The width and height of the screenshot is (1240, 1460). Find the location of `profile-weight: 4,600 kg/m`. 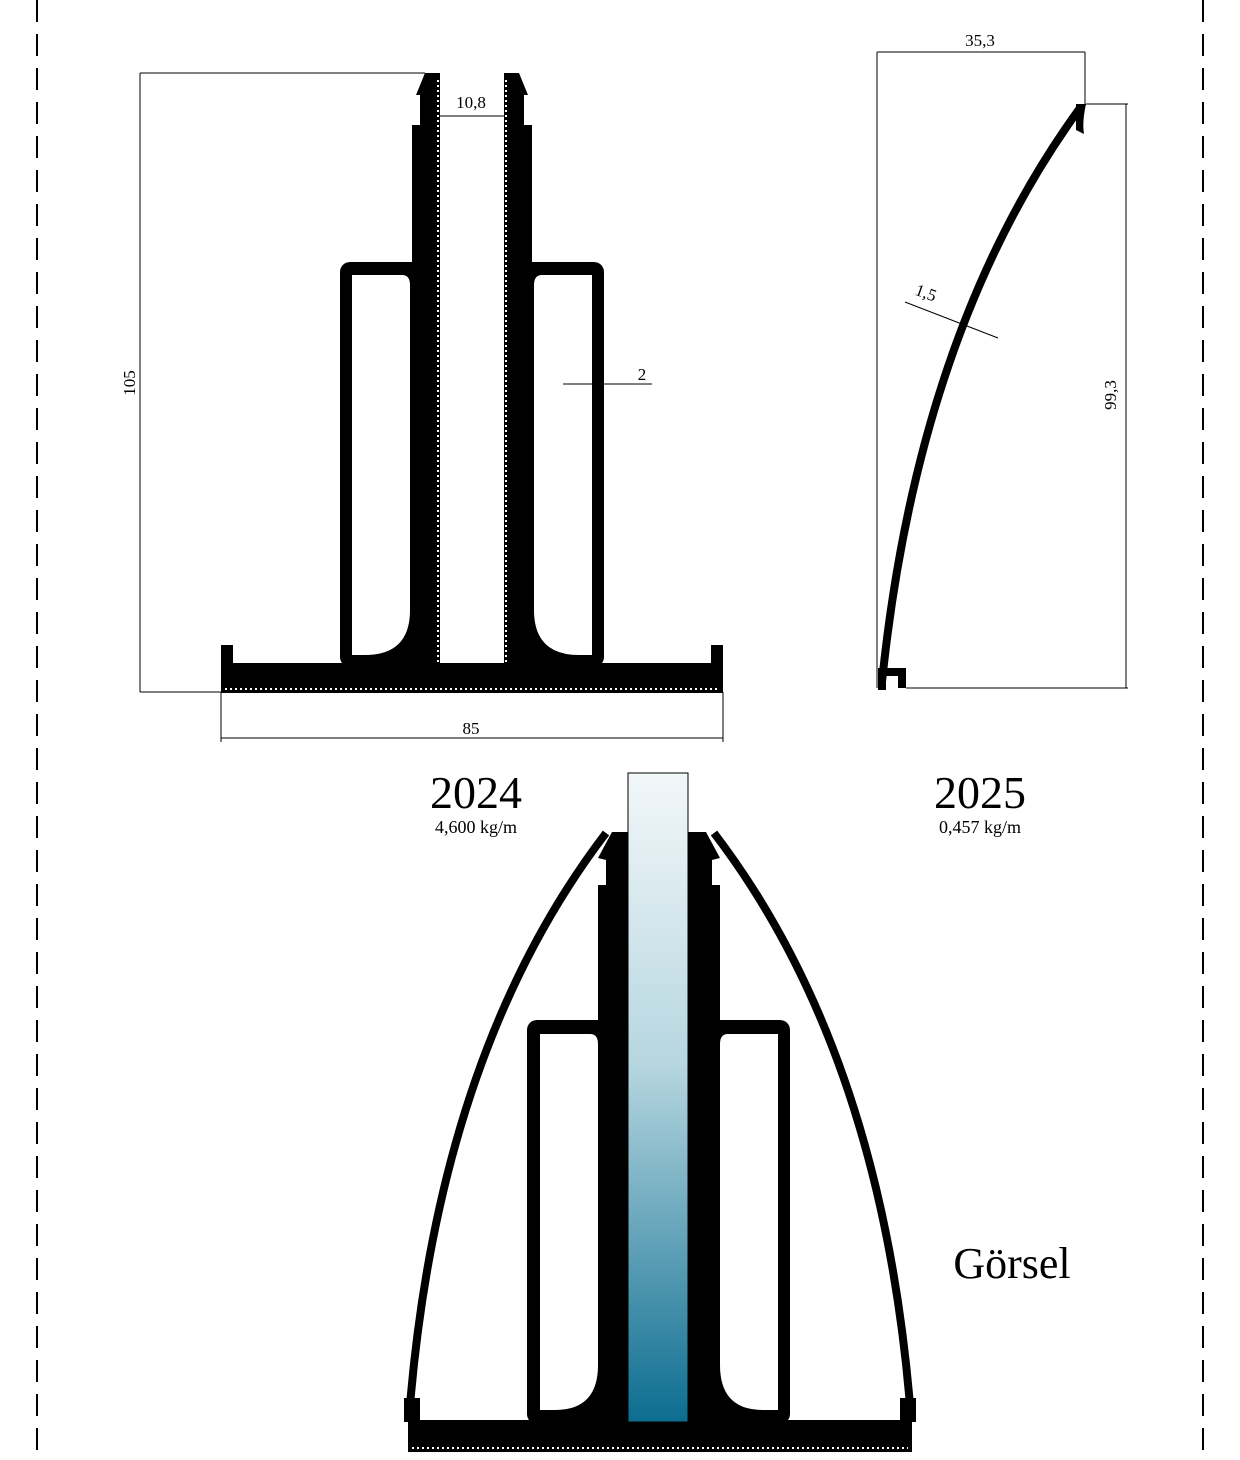

profile-weight: 4,600 kg/m is located at coordinates (476, 827).